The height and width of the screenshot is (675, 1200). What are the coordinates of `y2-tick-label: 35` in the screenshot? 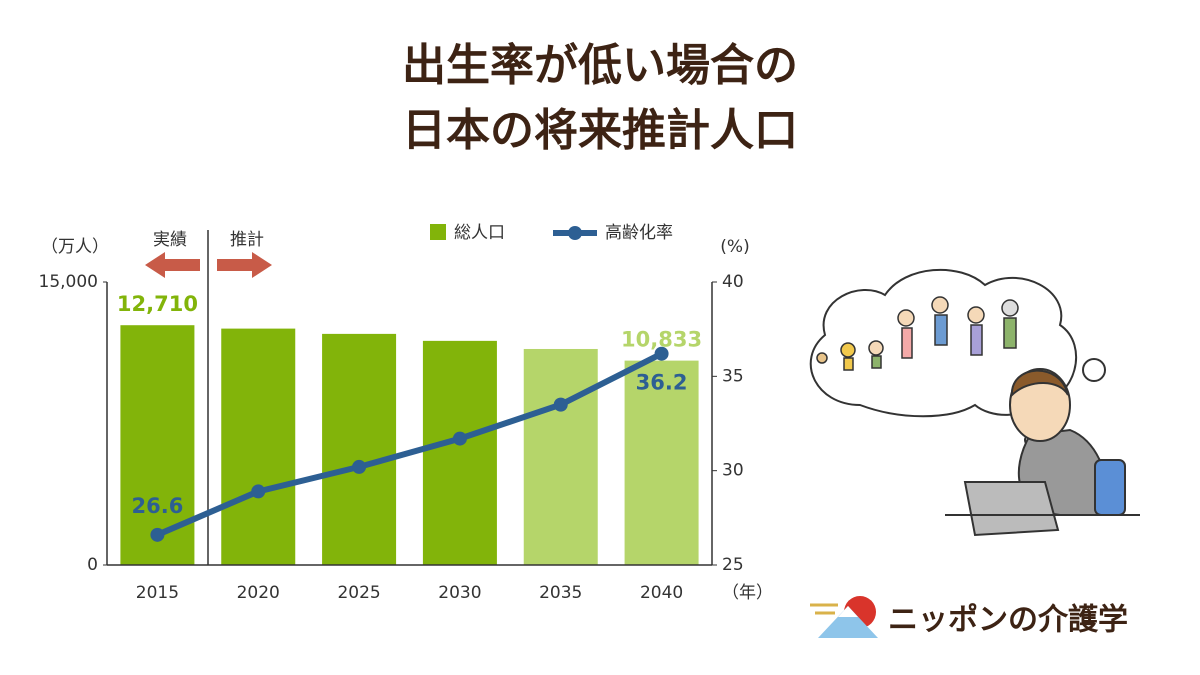 It's located at (733, 376).